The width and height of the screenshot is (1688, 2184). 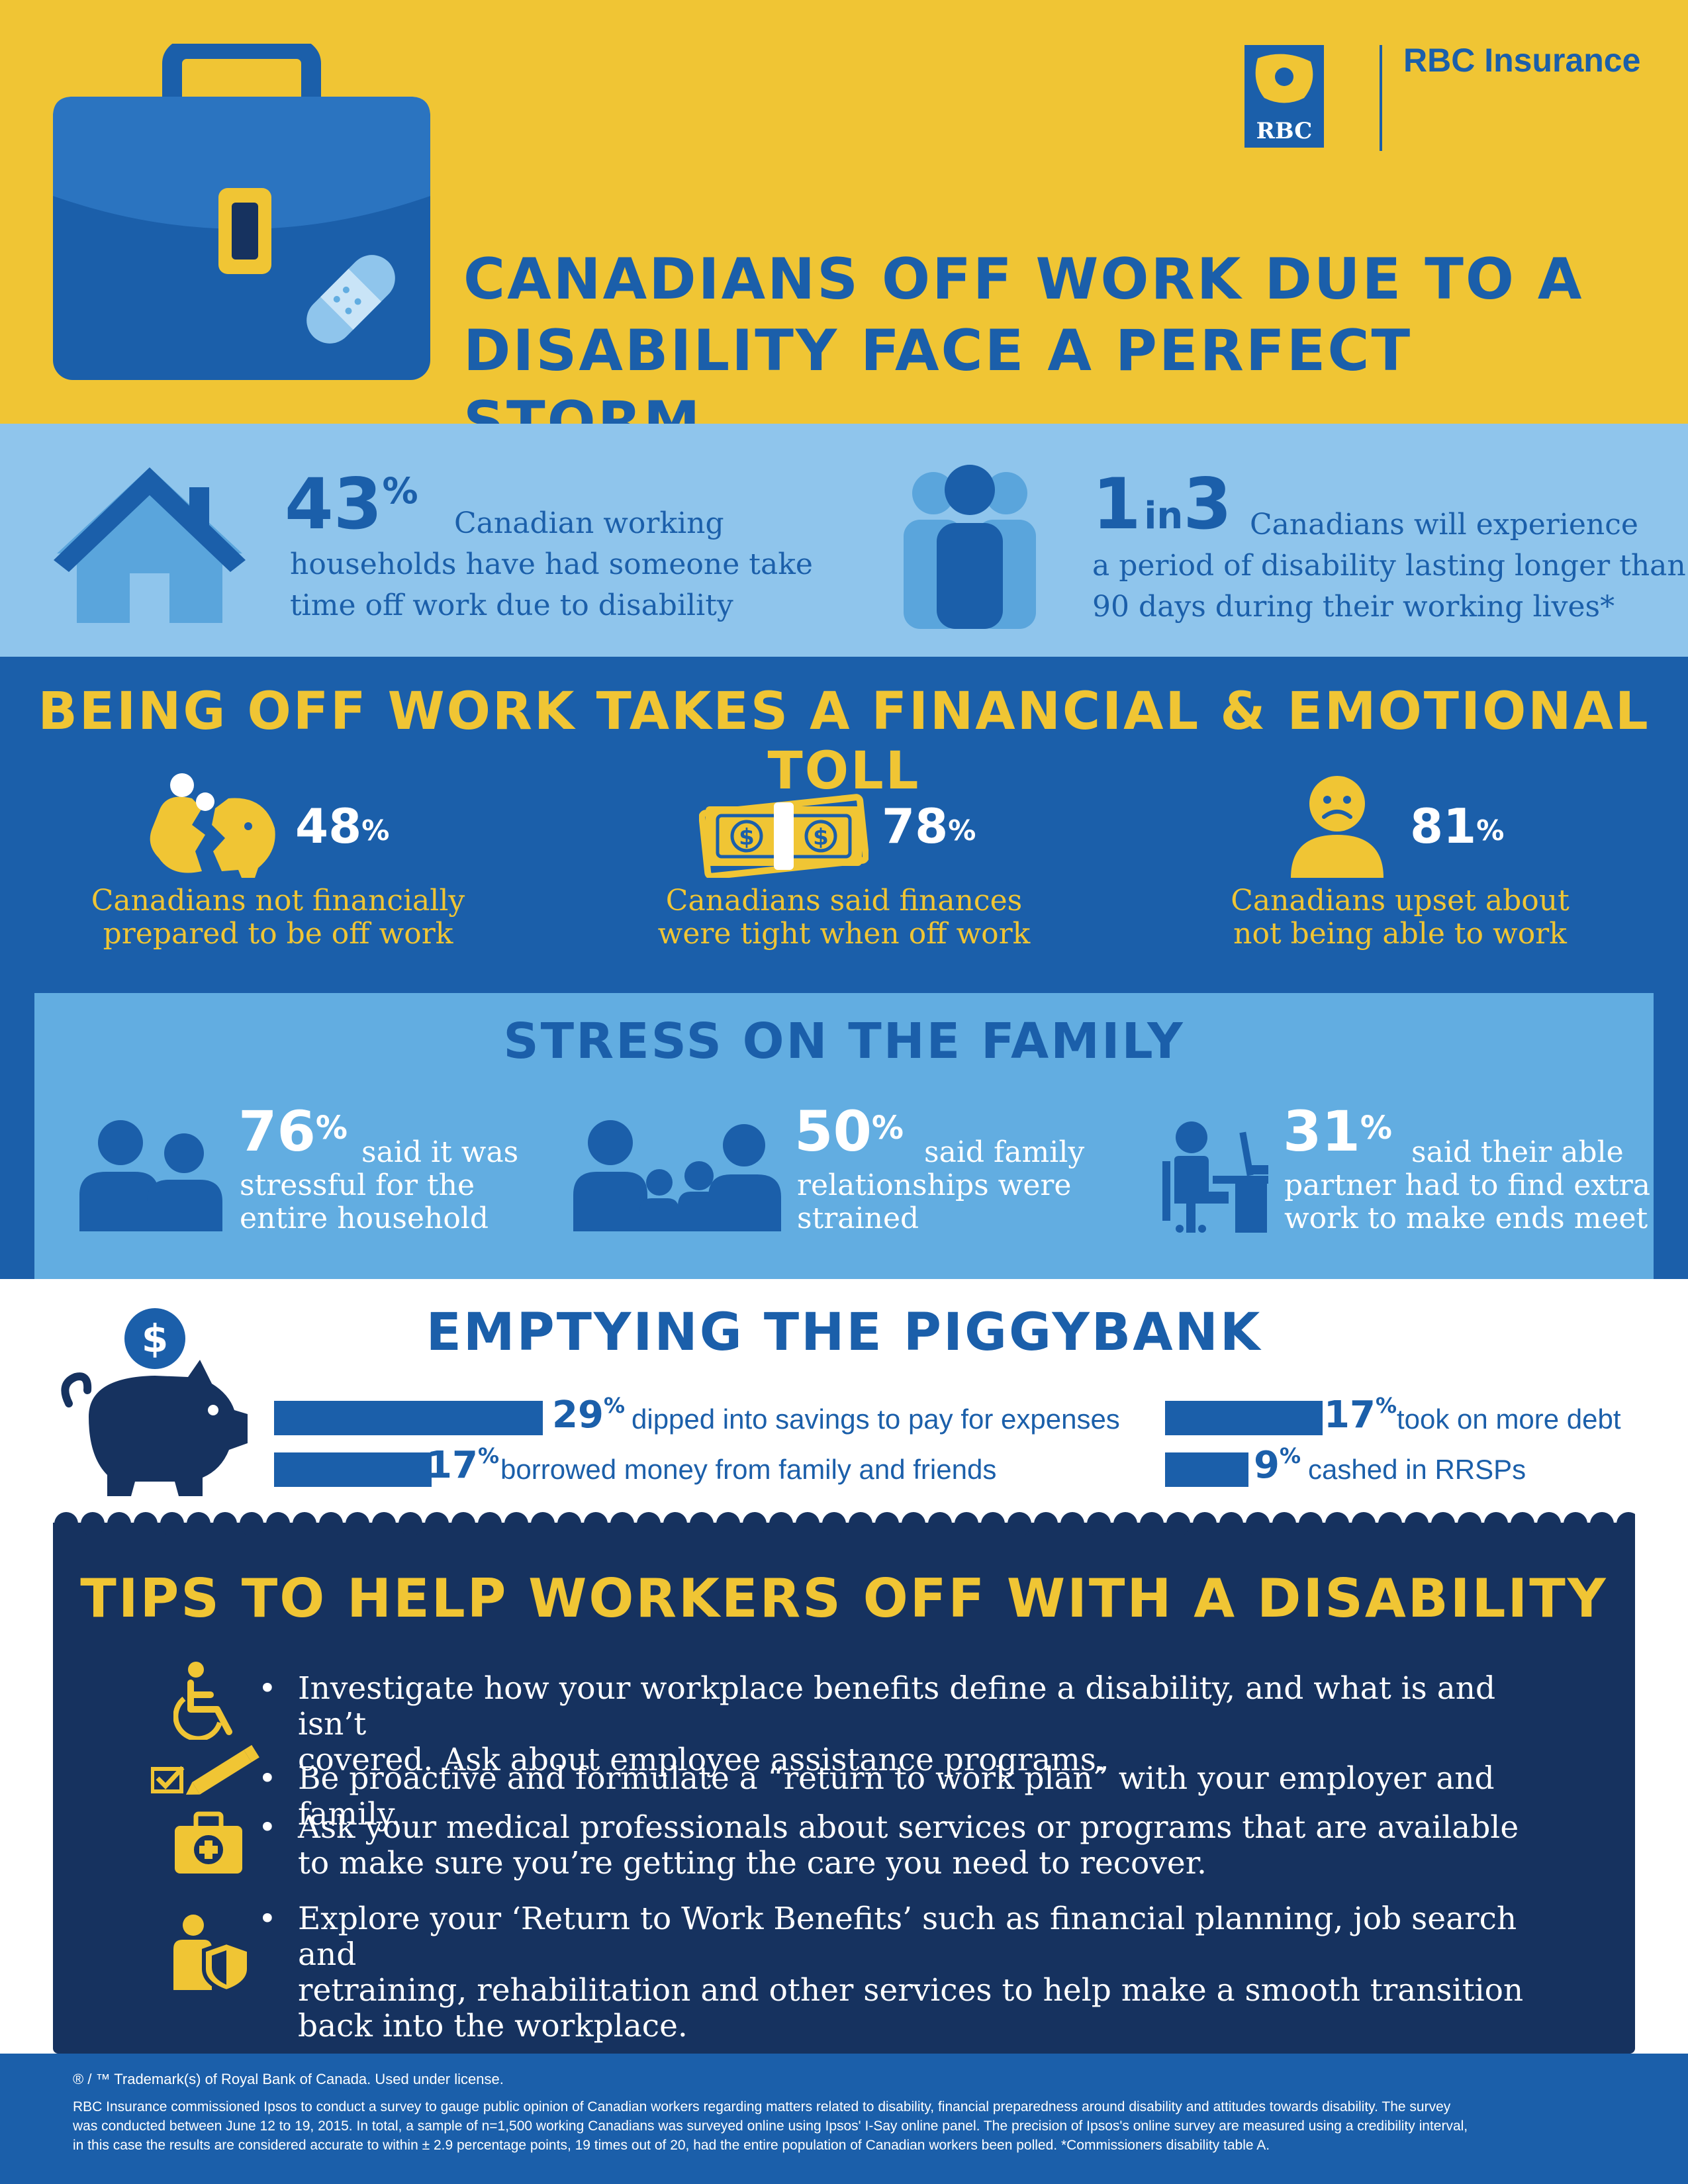 What do you see at coordinates (858, 1218) in the screenshot?
I see `stress-text-2-line3: strained` at bounding box center [858, 1218].